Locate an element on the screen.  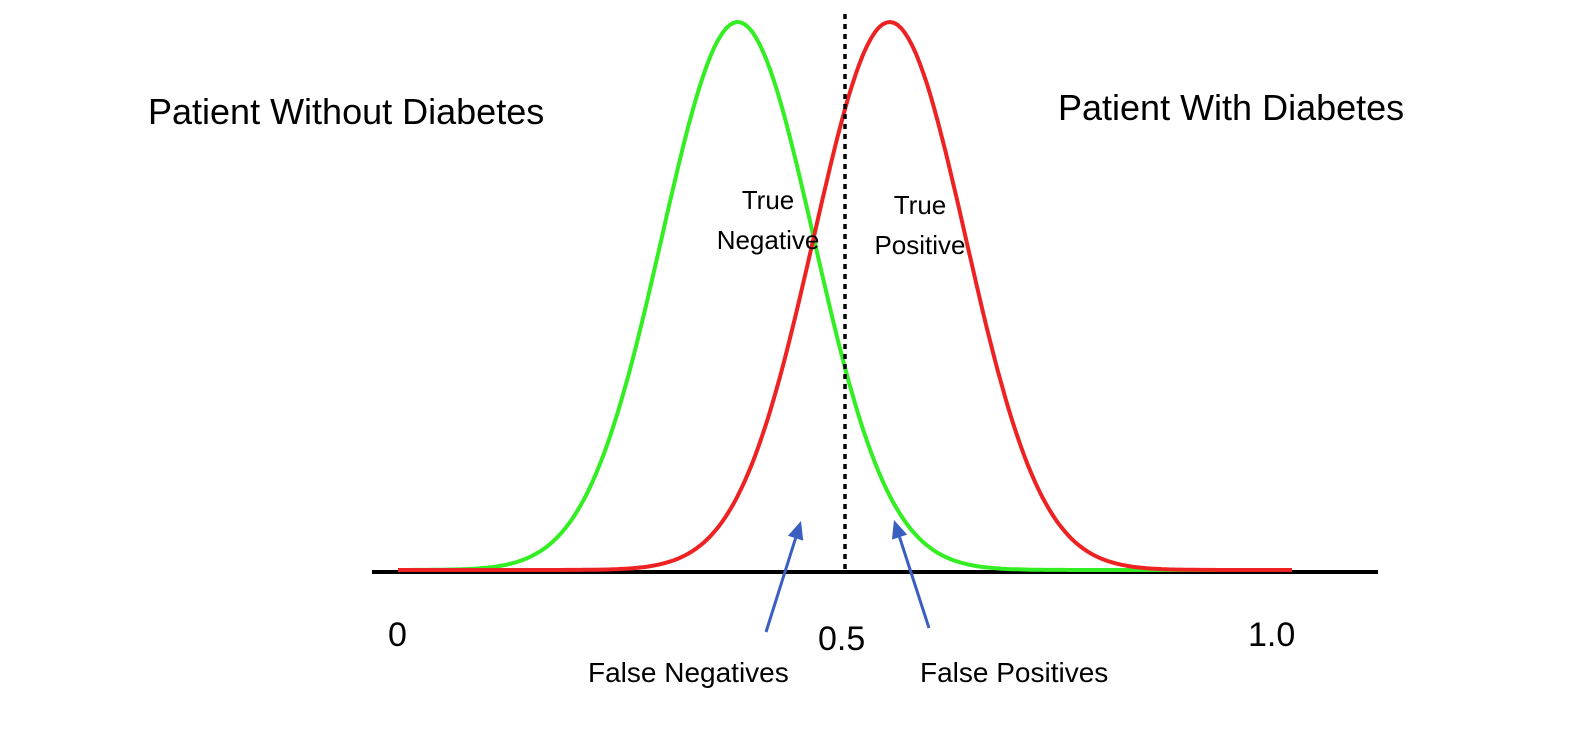
tick-label-1-0: 1.0 is located at coordinates (1272, 635).